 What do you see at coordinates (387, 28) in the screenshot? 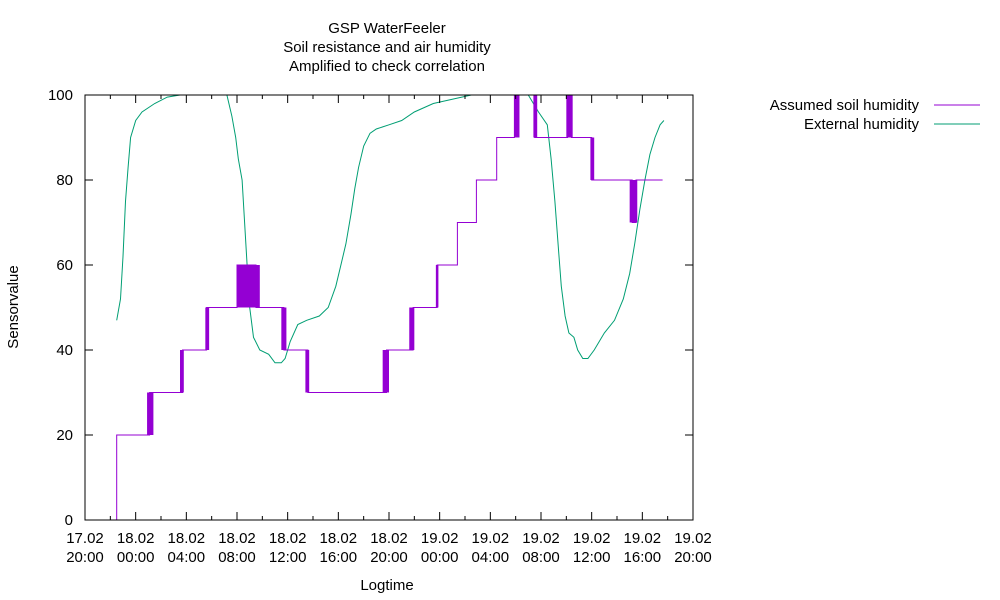
I see `chart-title-line: GSP WaterFeeler` at bounding box center [387, 28].